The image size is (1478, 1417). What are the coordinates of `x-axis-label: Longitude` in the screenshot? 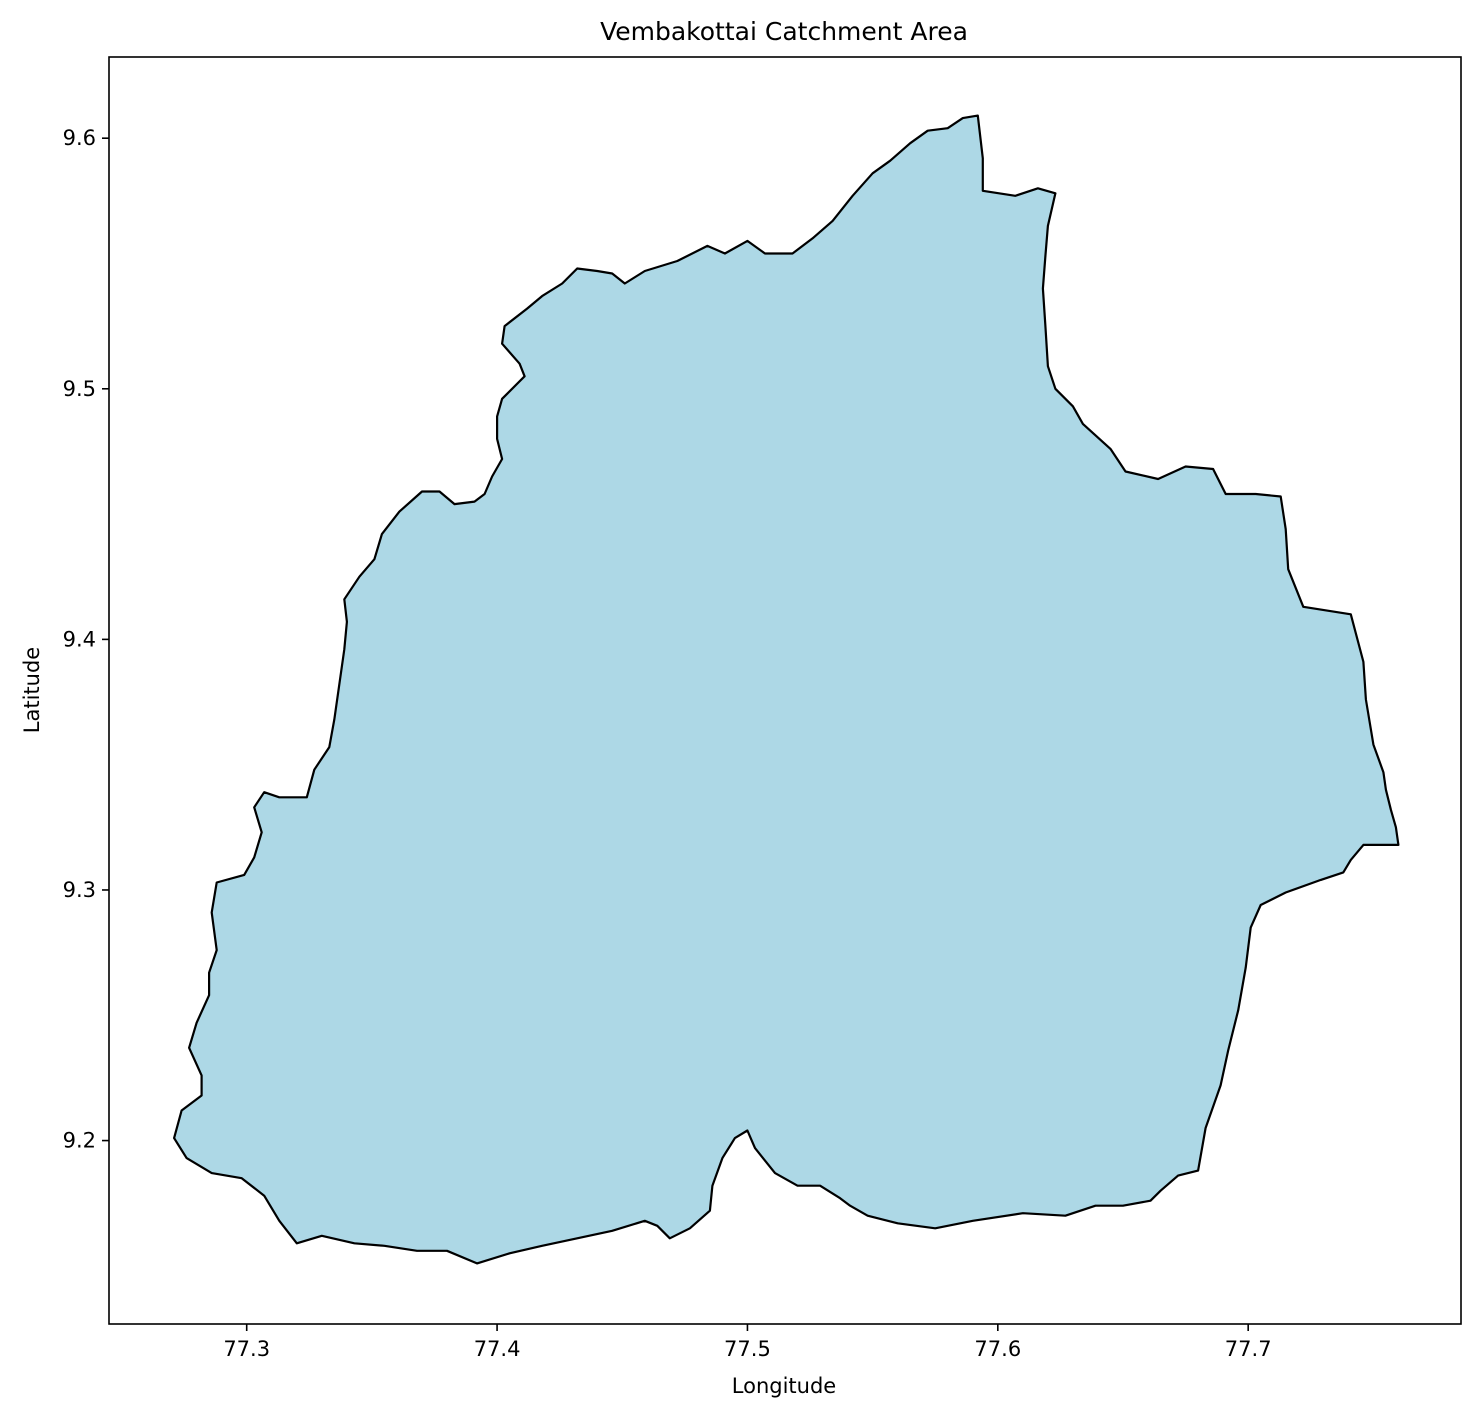 It's located at (784, 1386).